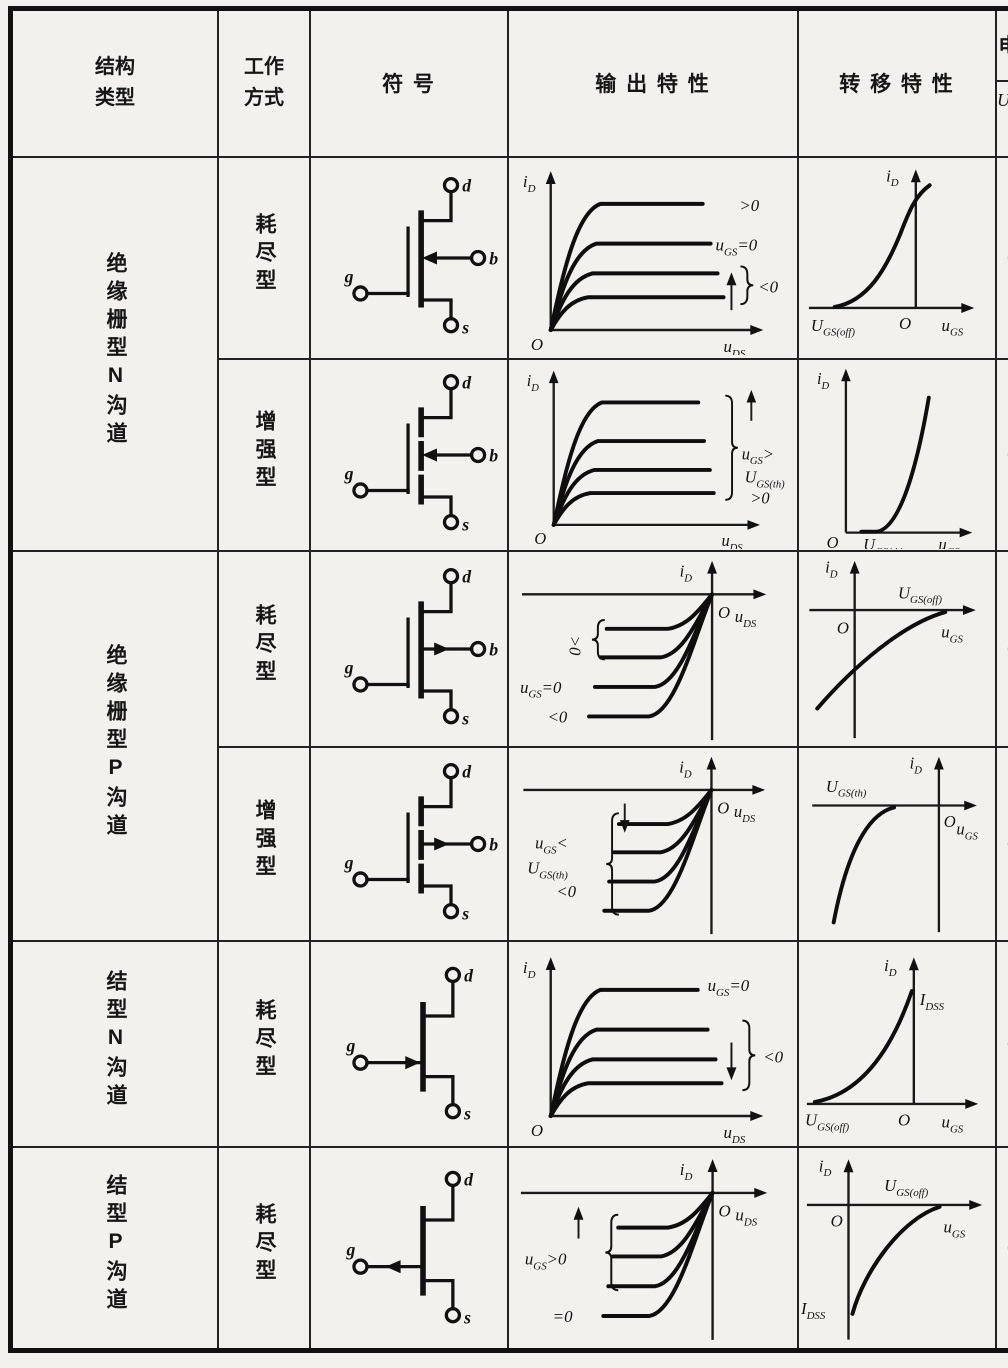 This screenshot has height=1368, width=1008. I want to click on header-transfer: 转 移 特 性, so click(897, 83).